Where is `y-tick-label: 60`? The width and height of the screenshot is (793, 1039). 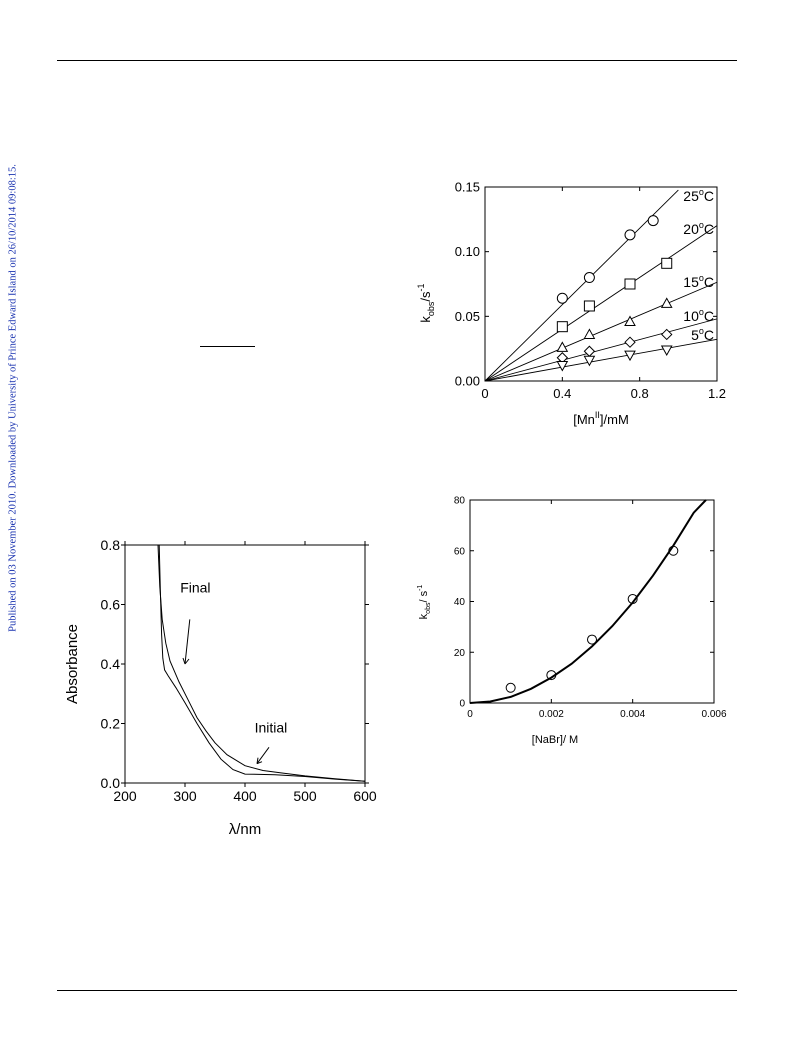 y-tick-label: 60 is located at coordinates (460, 551).